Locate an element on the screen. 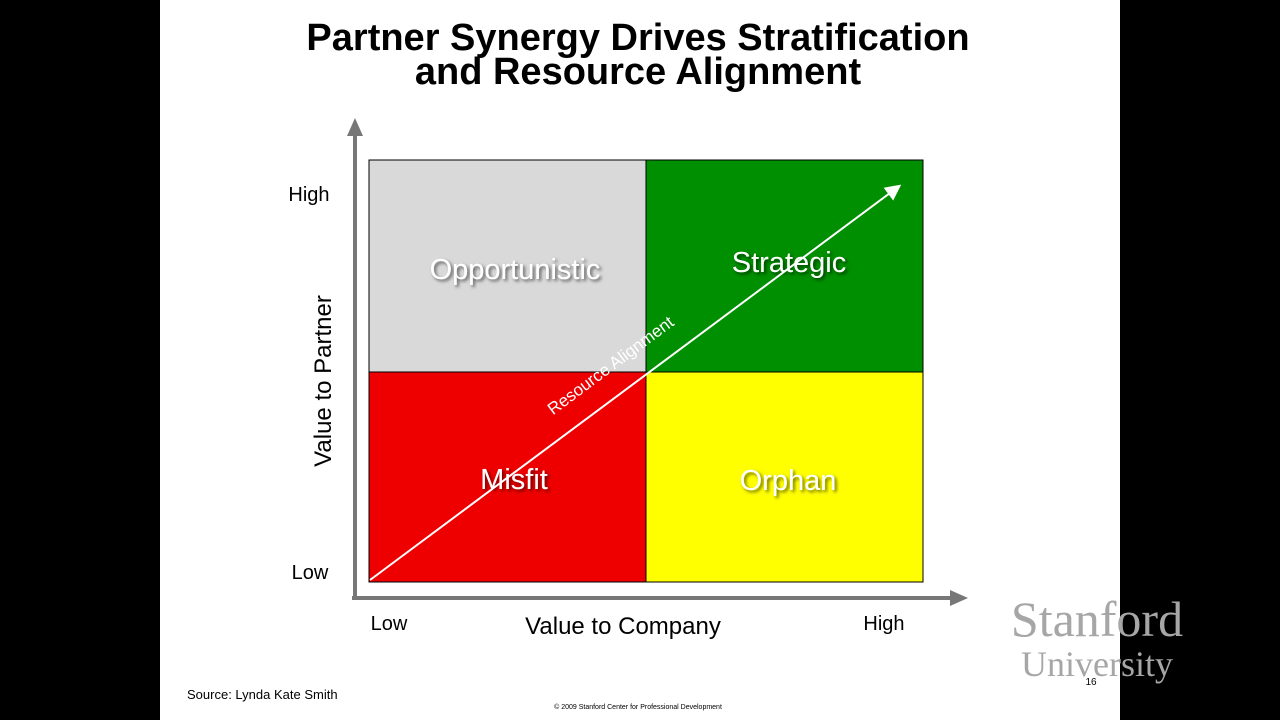  logo-line: University is located at coordinates (1097, 664).